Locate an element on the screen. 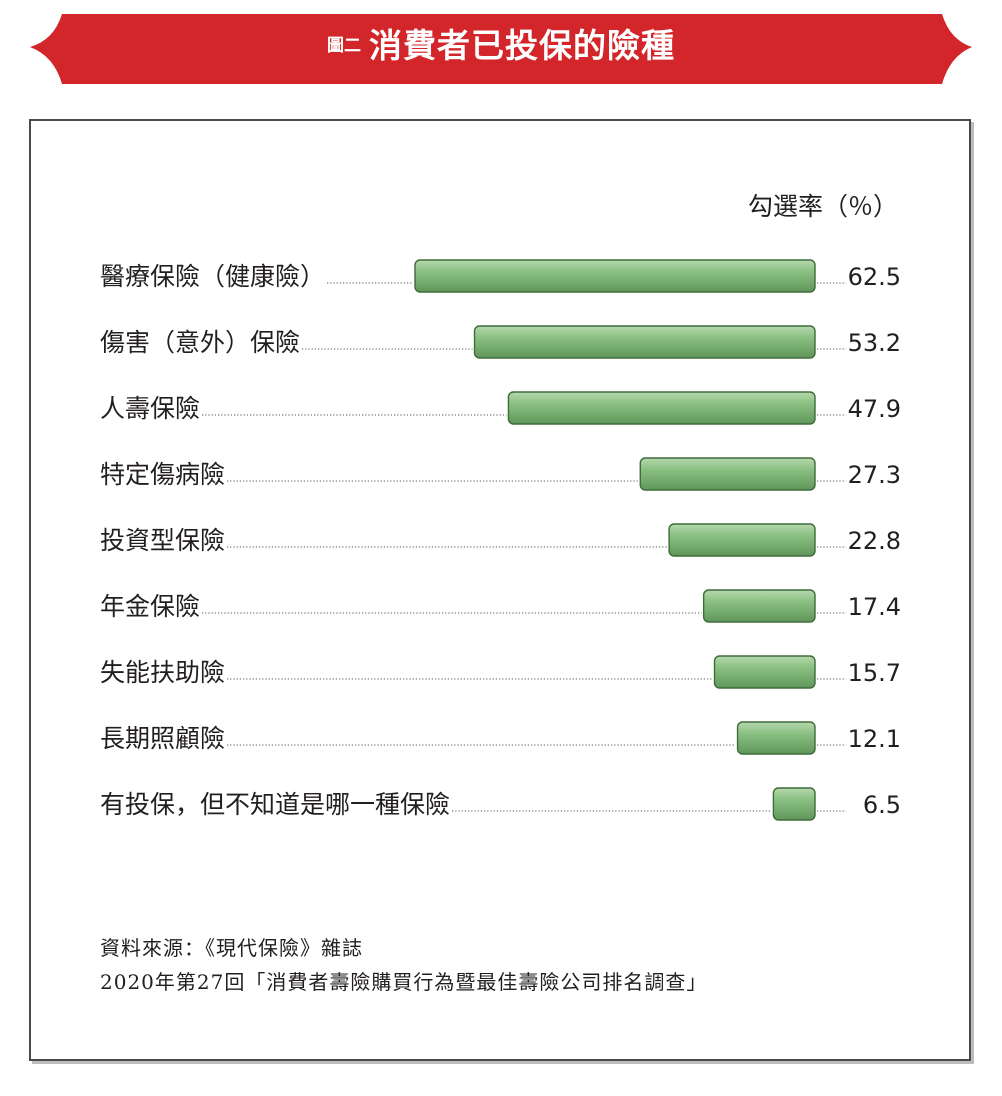  category-label: 投資型保險 is located at coordinates (162, 540).